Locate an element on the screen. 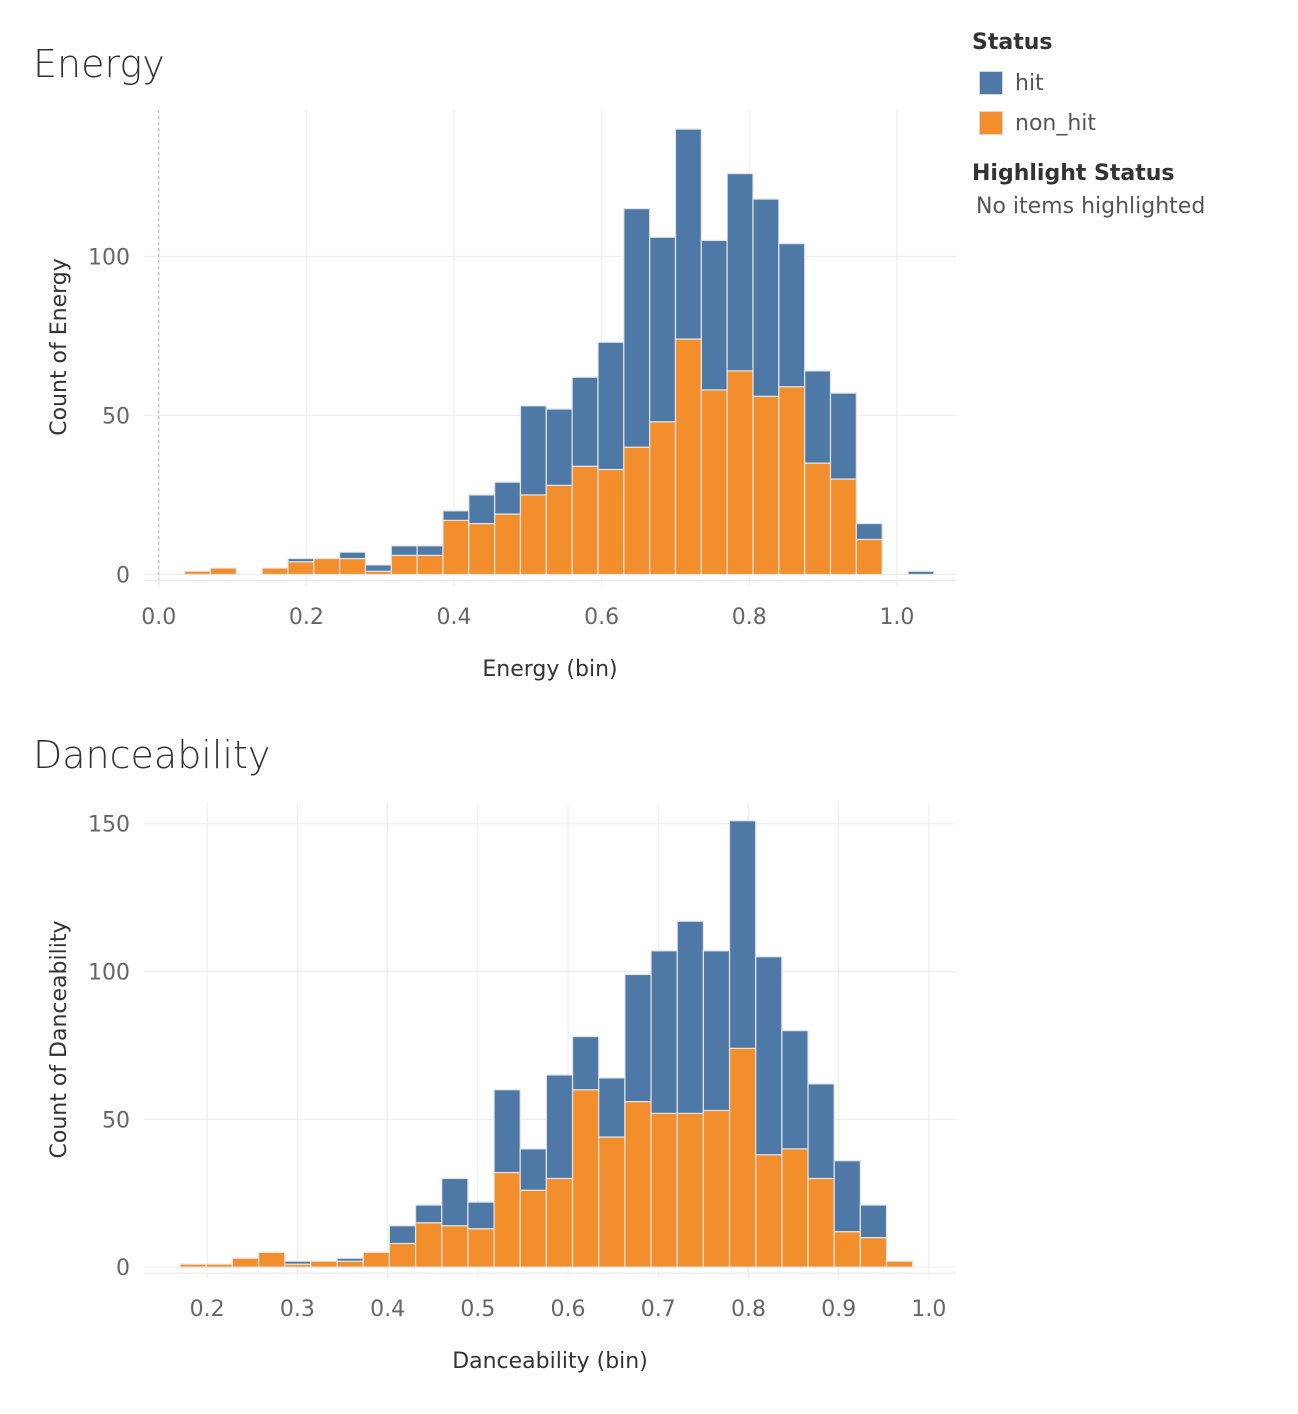  y-axis-label: Count of Danceability is located at coordinates (59, 1040).